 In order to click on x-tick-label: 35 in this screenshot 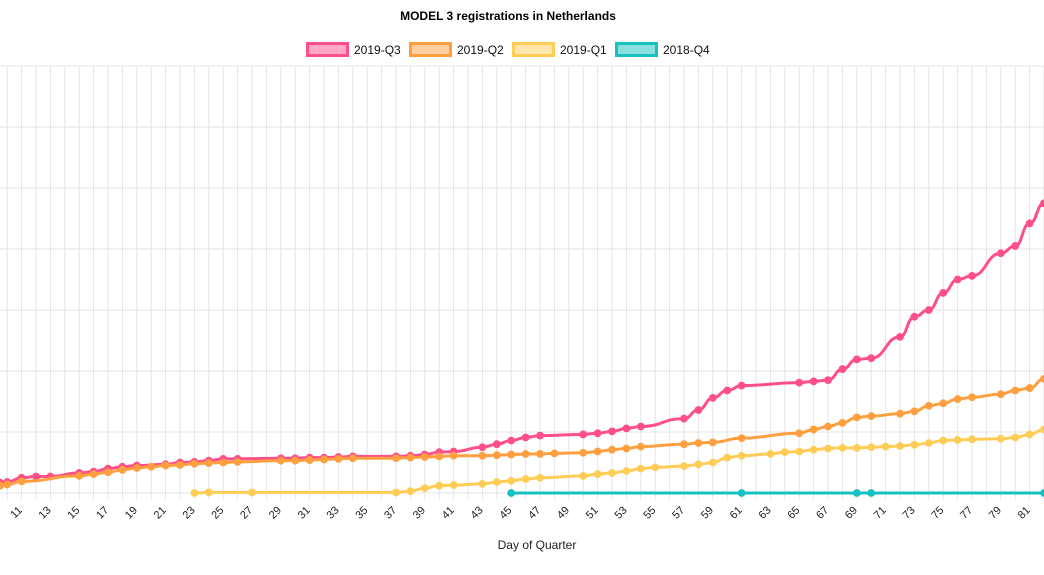, I will do `click(361, 512)`.